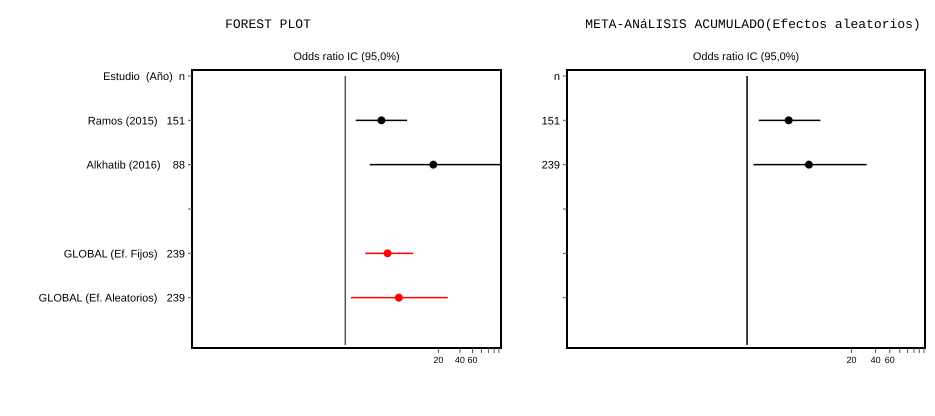 The image size is (935, 416). Describe the element at coordinates (268, 24) in the screenshot. I see `chart-title: FOREST PLOT` at that location.